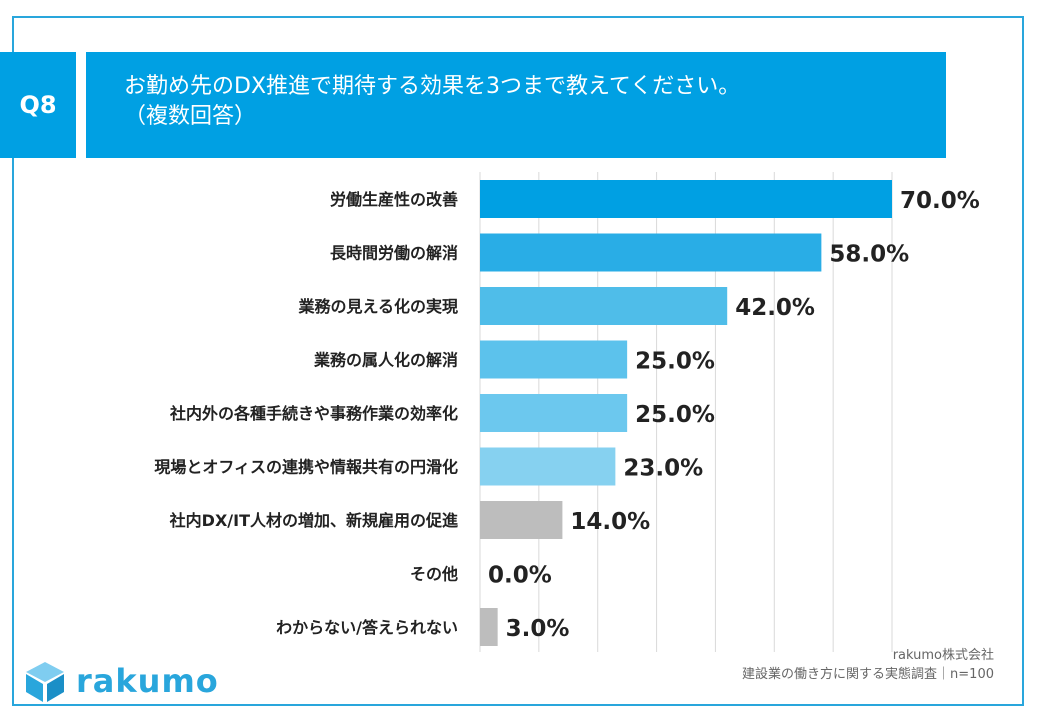 The image size is (1040, 720). I want to click on source-company: rakumo株式会社, so click(943, 655).